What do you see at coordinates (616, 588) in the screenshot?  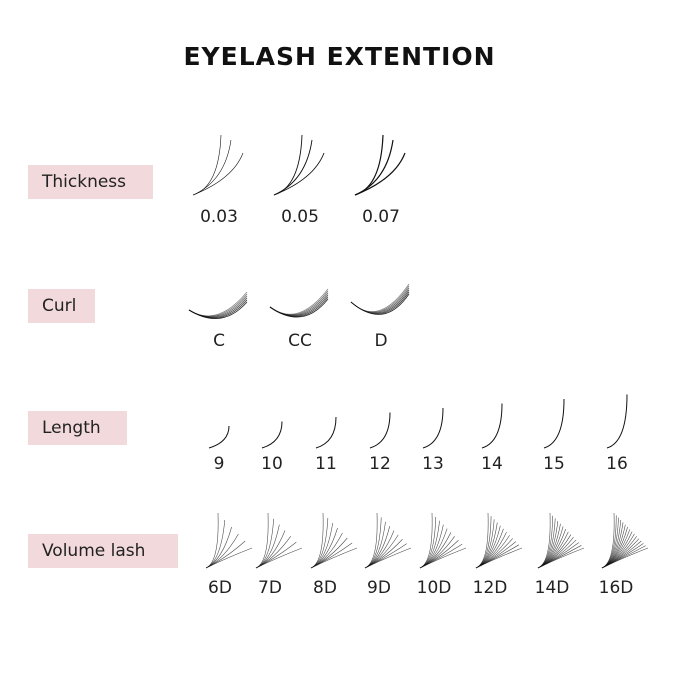 I see `volume-option-label: 16D` at bounding box center [616, 588].